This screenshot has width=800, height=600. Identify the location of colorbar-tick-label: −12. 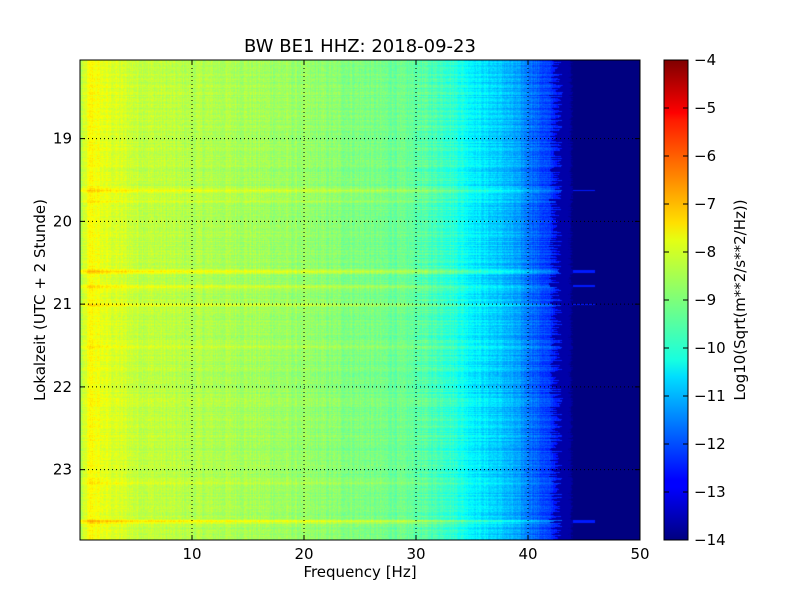
(710, 444).